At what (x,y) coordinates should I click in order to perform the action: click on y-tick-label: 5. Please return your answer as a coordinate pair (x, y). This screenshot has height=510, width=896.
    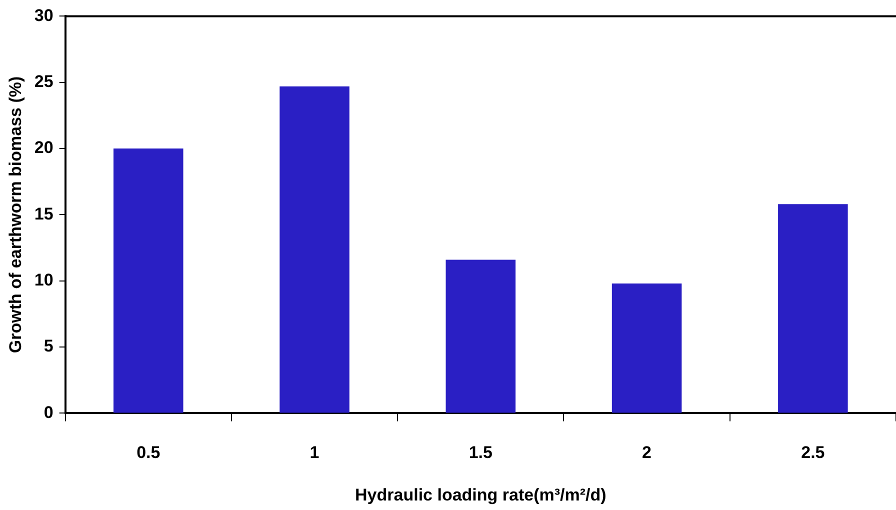
    Looking at the image, I should click on (49, 346).